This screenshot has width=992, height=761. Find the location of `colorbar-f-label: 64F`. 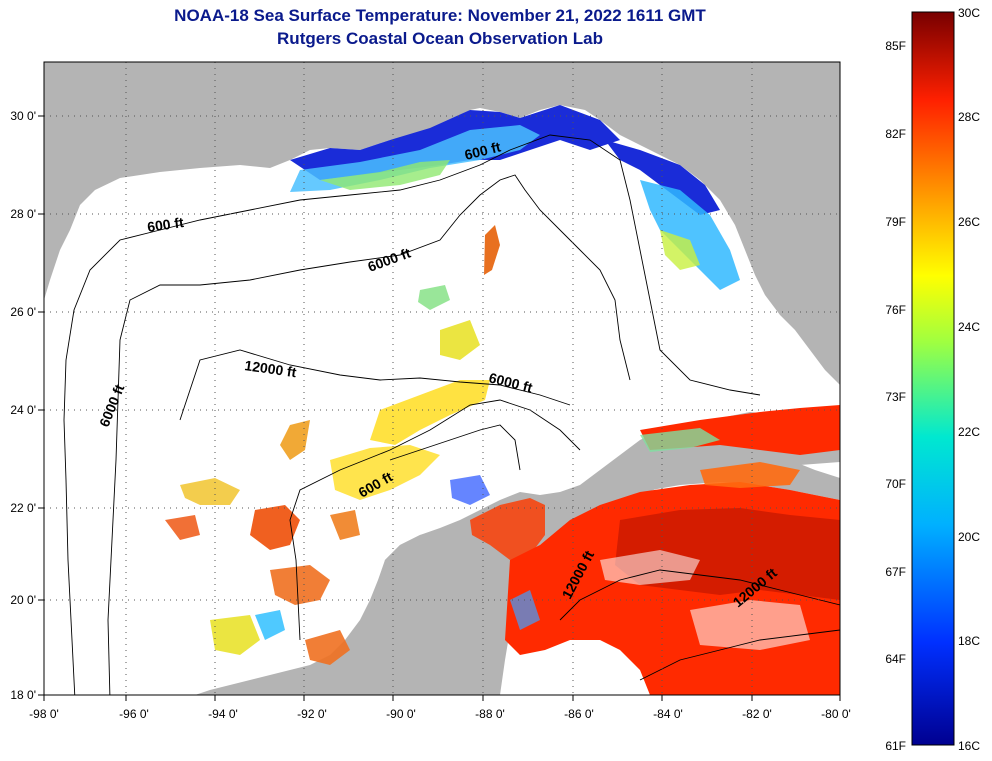

colorbar-f-label: 64F is located at coordinates (895, 659).